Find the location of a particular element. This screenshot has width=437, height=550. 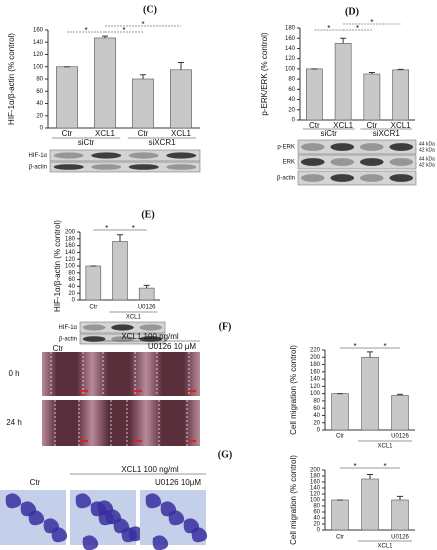

blot-label: ERK is located at coordinates (289, 163).